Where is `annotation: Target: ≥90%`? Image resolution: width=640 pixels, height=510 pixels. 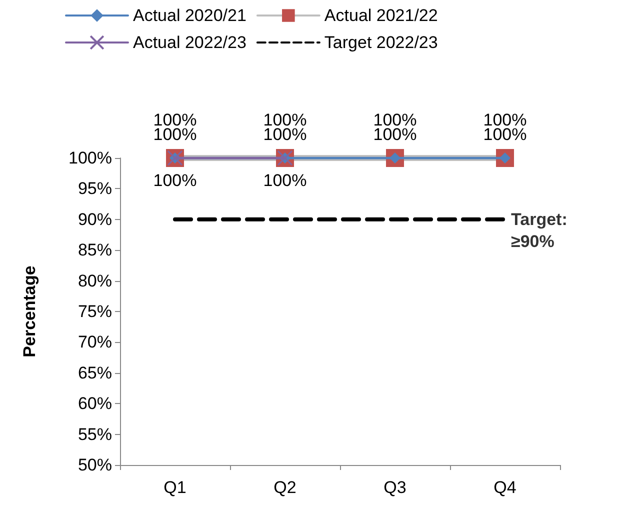
annotation: Target: ≥90% is located at coordinates (539, 230).